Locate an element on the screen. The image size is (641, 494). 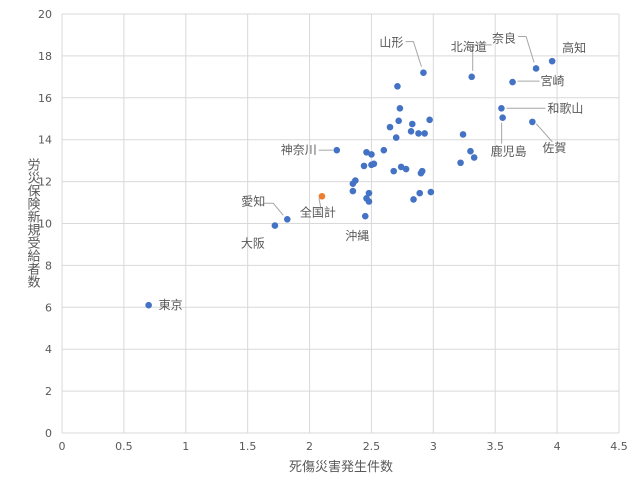
point-label: 沖縄 is located at coordinates (357, 235).